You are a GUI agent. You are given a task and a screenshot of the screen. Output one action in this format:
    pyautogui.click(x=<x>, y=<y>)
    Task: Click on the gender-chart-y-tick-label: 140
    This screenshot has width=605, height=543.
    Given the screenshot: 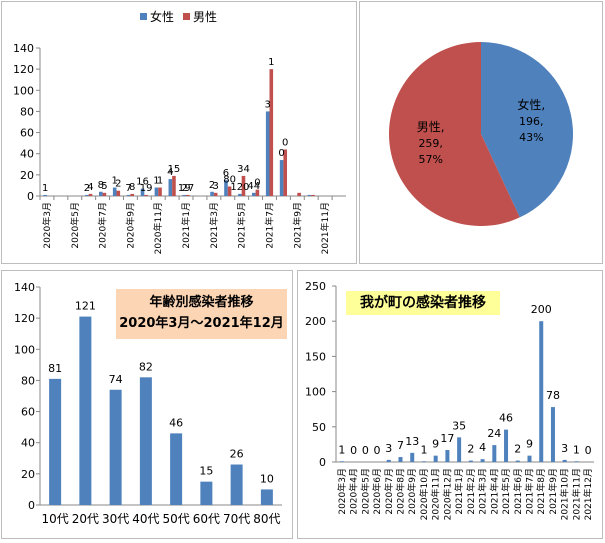 What is the action you would take?
    pyautogui.click(x=23, y=48)
    